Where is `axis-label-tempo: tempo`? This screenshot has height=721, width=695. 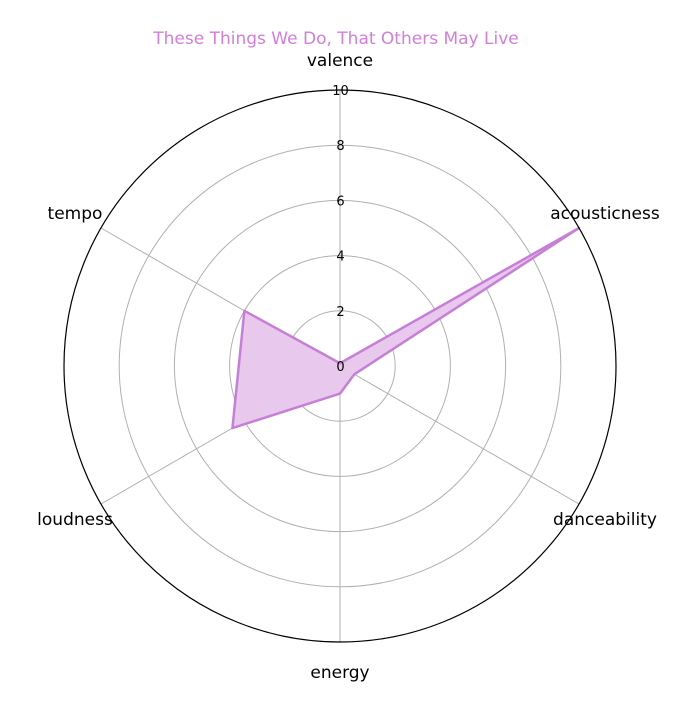
axis-label-tempo: tempo is located at coordinates (75, 214).